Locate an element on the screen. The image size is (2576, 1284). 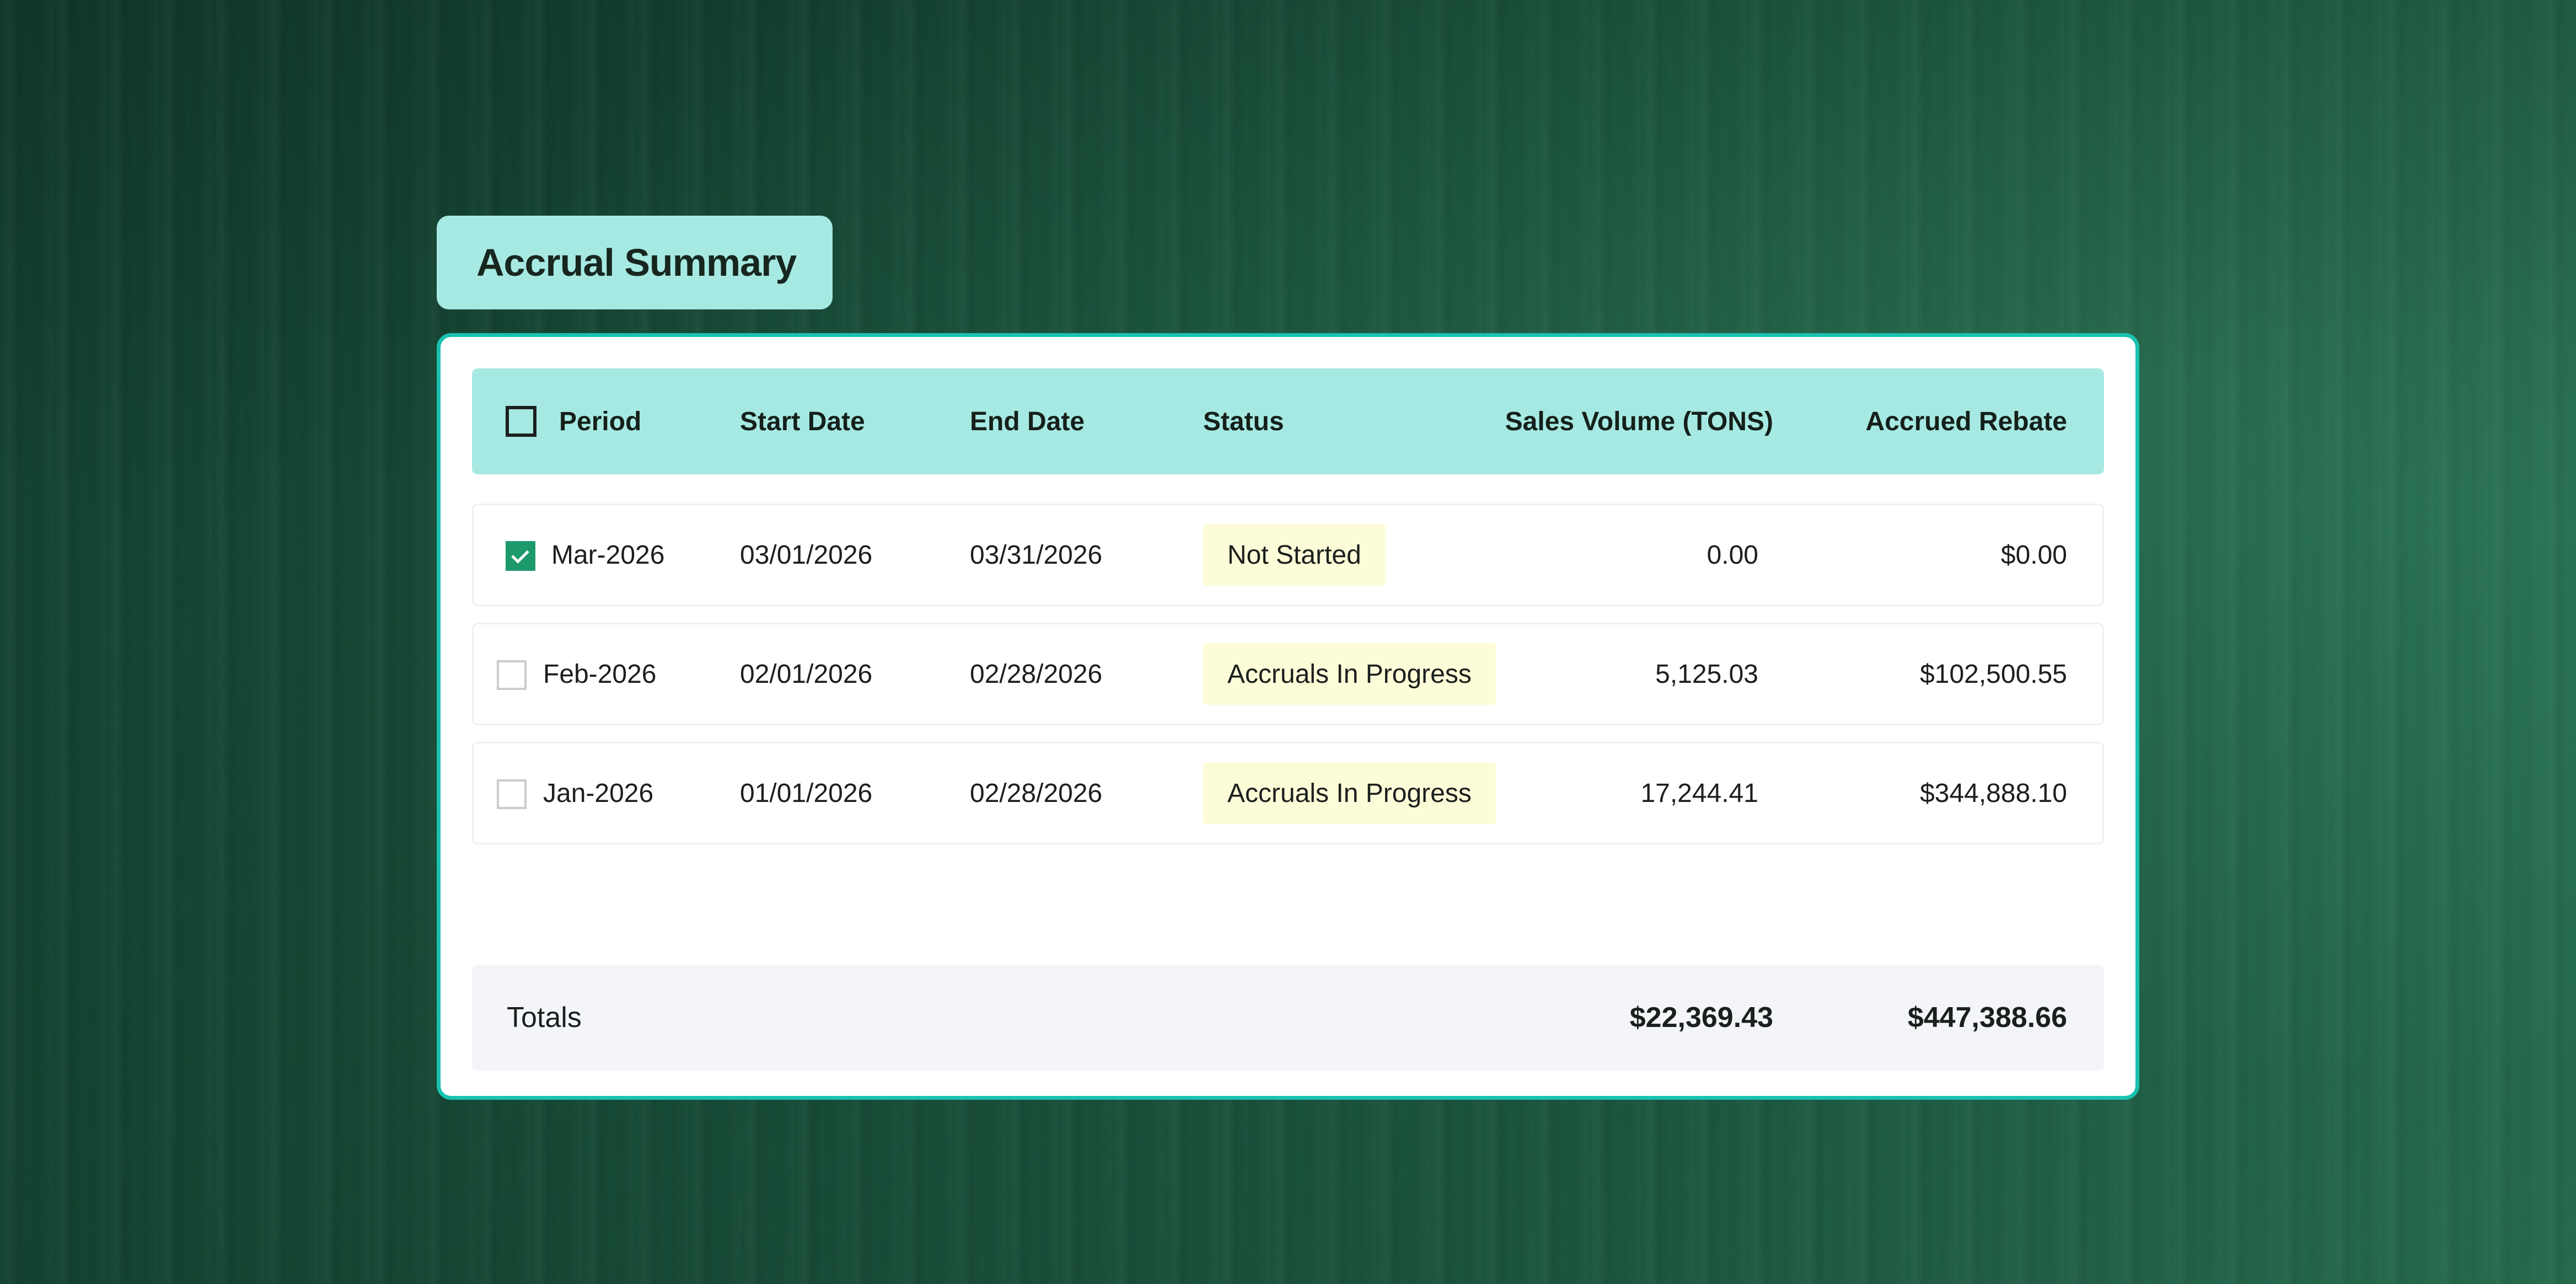
page-title: Accrual Summary is located at coordinates (636, 262).